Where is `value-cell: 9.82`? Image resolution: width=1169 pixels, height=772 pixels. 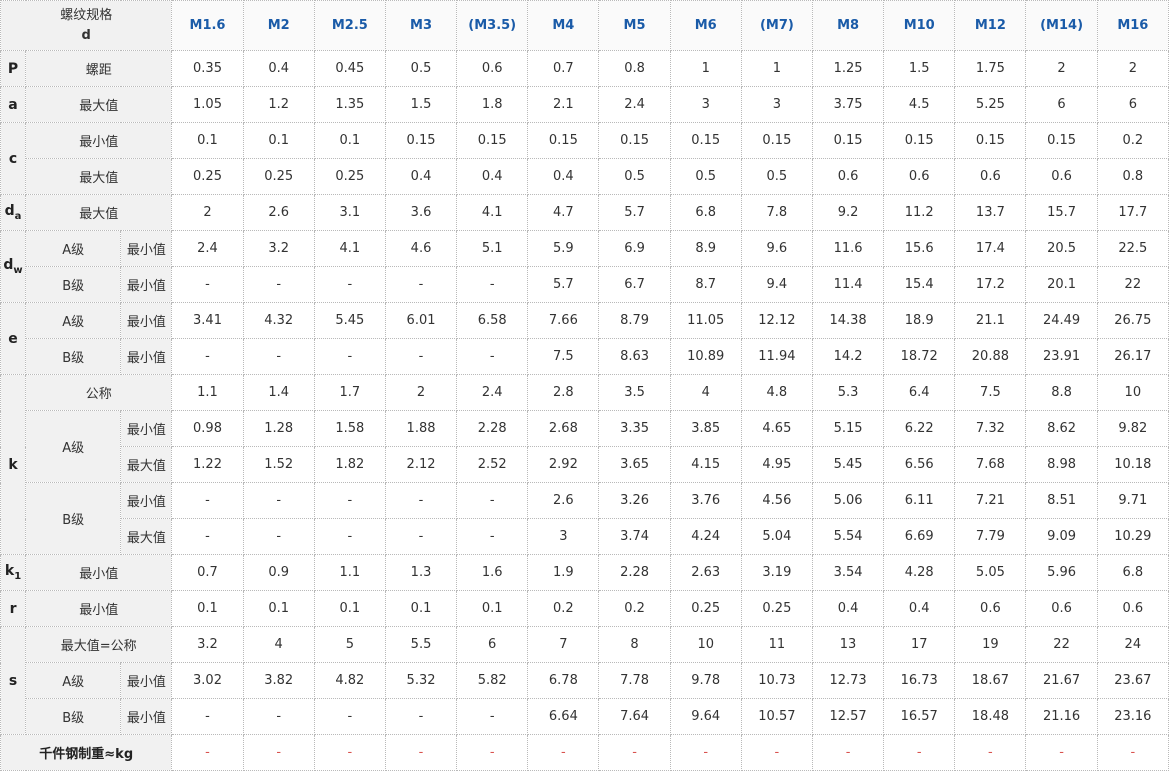 value-cell: 9.82 is located at coordinates (1132, 428).